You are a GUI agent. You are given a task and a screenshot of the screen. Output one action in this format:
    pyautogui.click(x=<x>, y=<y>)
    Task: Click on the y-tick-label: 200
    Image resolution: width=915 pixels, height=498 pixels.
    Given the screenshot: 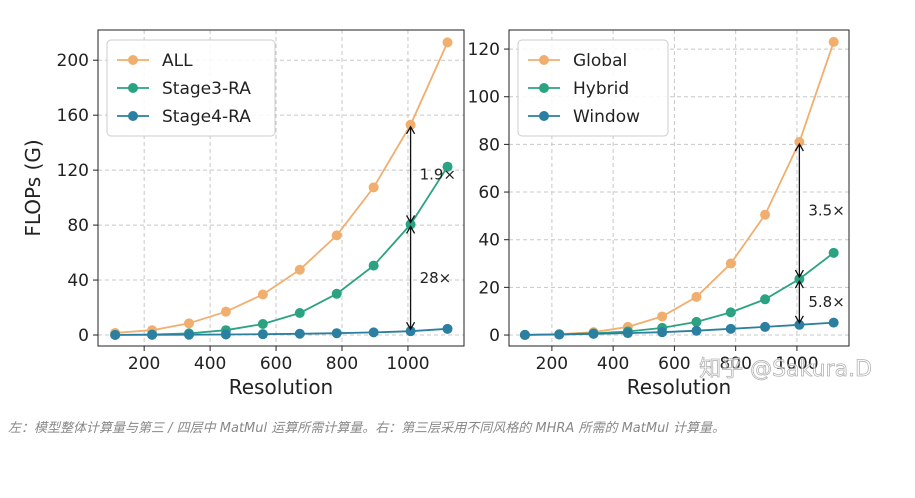 What is the action you would take?
    pyautogui.click(x=73, y=61)
    